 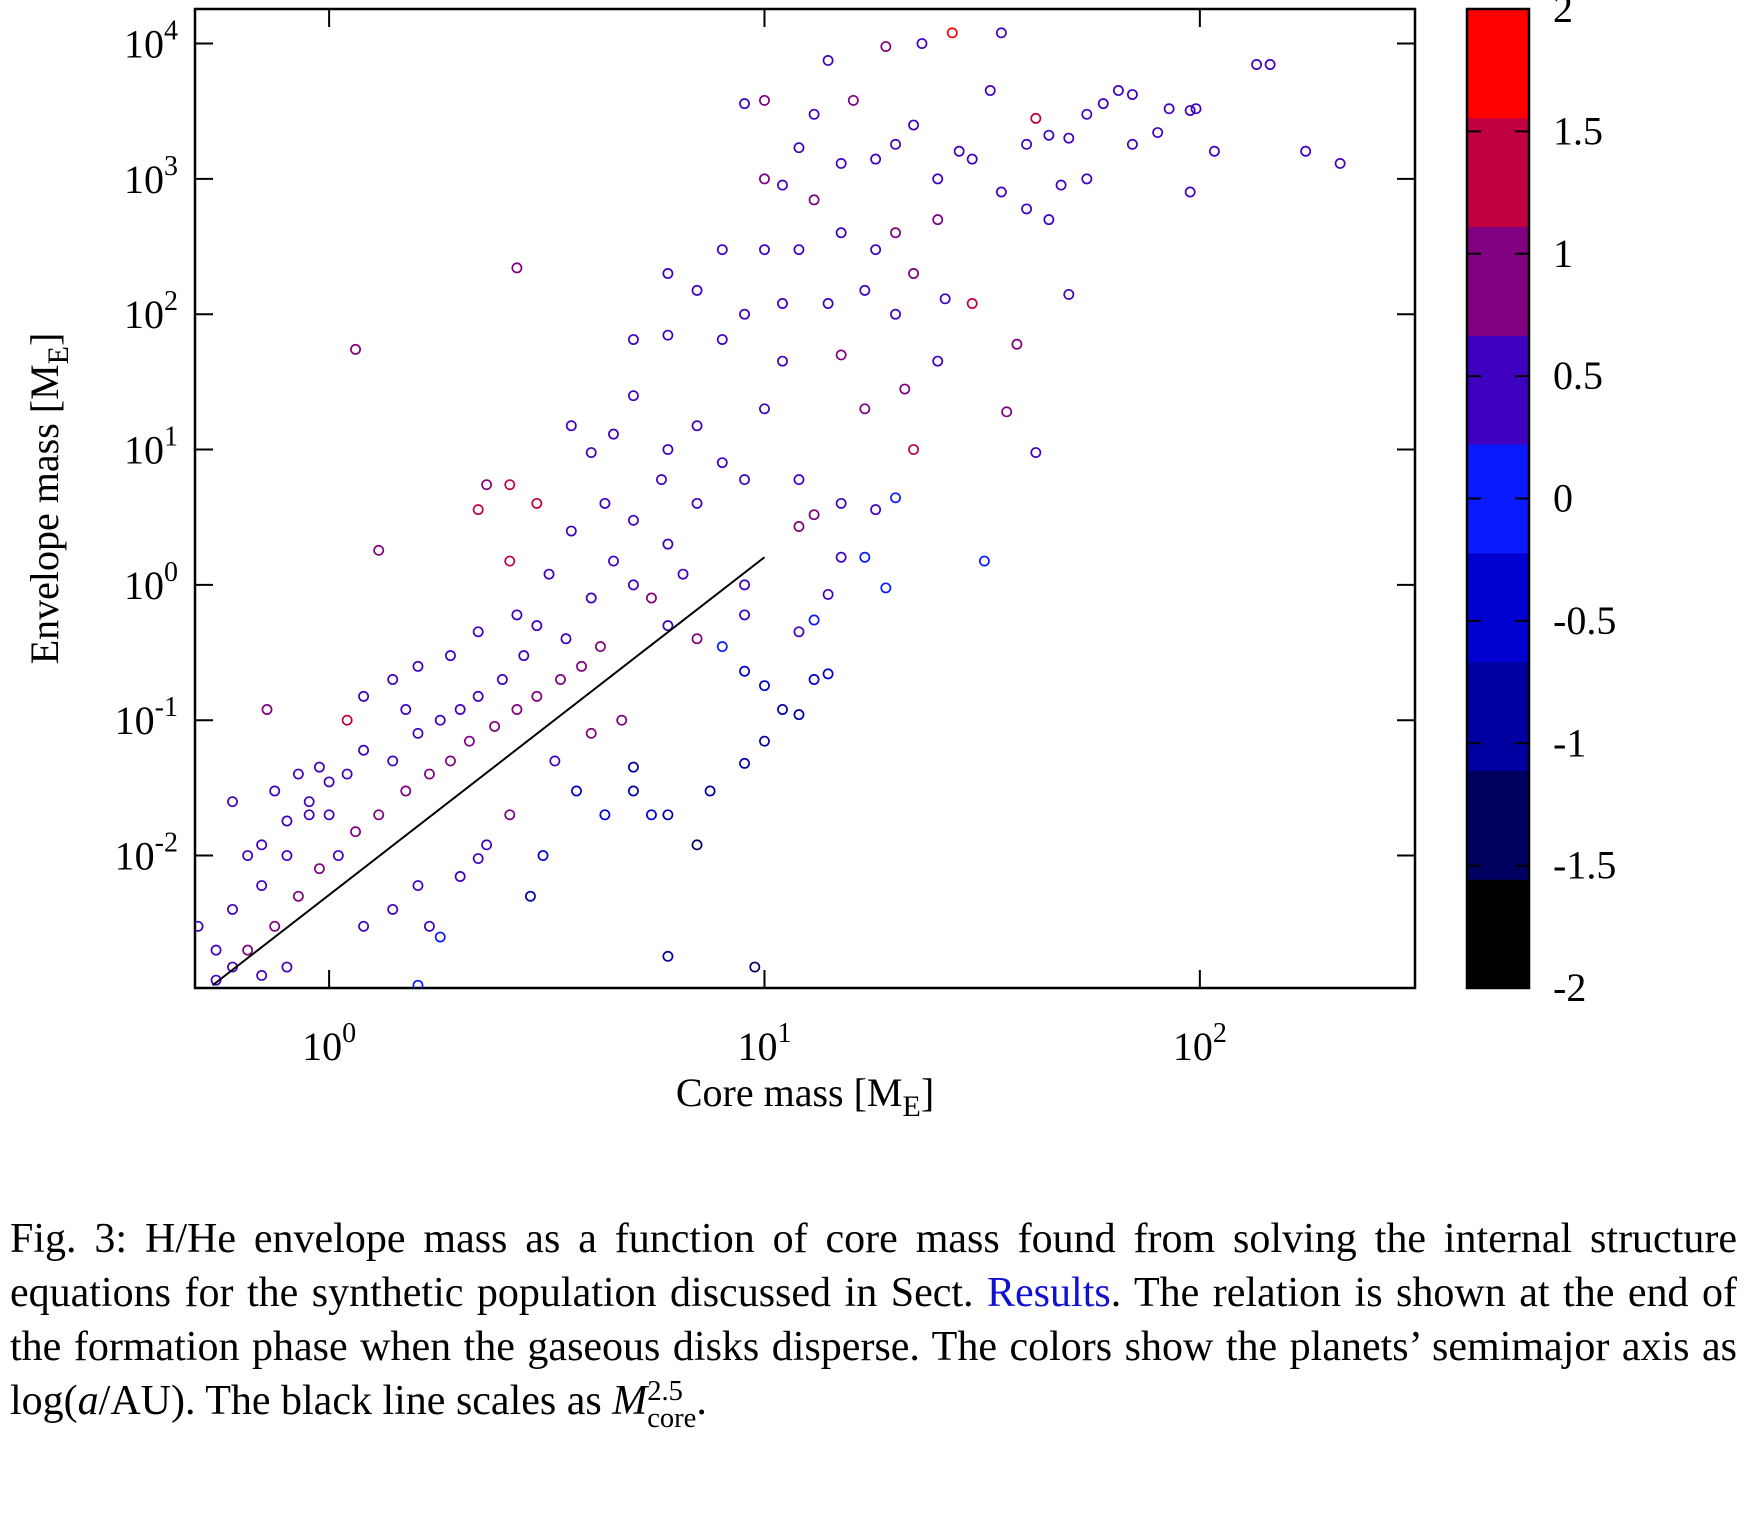 I want to click on x-axis-label-text: Core mass [M, so click(x=789, y=1092).